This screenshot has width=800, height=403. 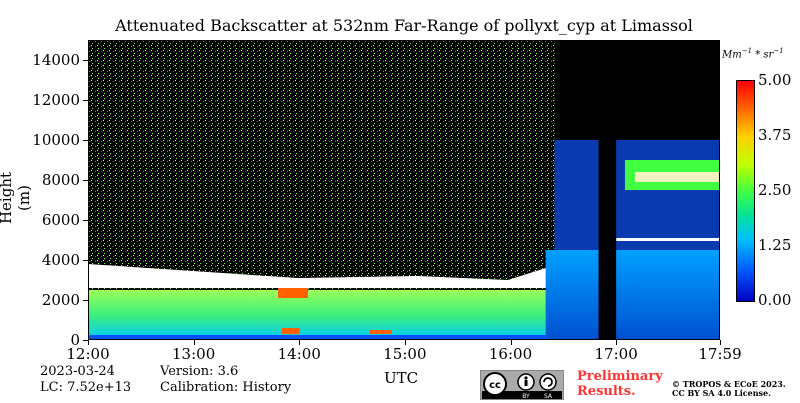 I want to click on y-tick-label: 6000, so click(x=60, y=220).